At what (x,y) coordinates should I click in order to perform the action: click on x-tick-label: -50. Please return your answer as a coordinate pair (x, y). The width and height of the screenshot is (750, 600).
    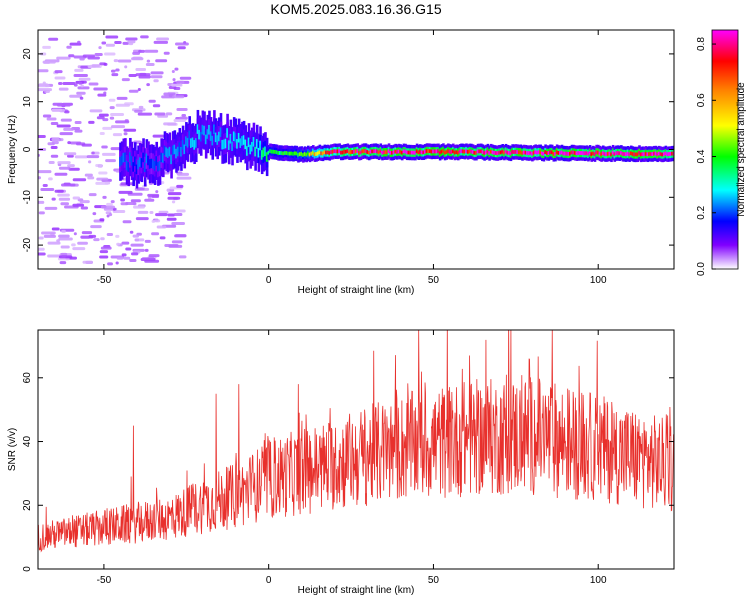
    Looking at the image, I should click on (104, 580).